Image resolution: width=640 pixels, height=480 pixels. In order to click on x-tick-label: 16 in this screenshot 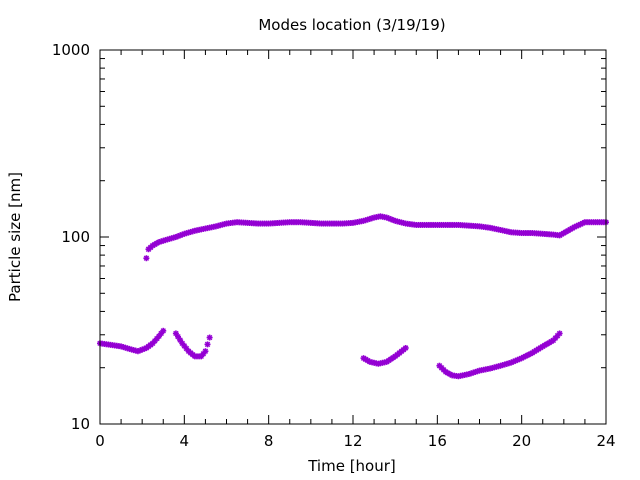, I will do `click(437, 441)`.